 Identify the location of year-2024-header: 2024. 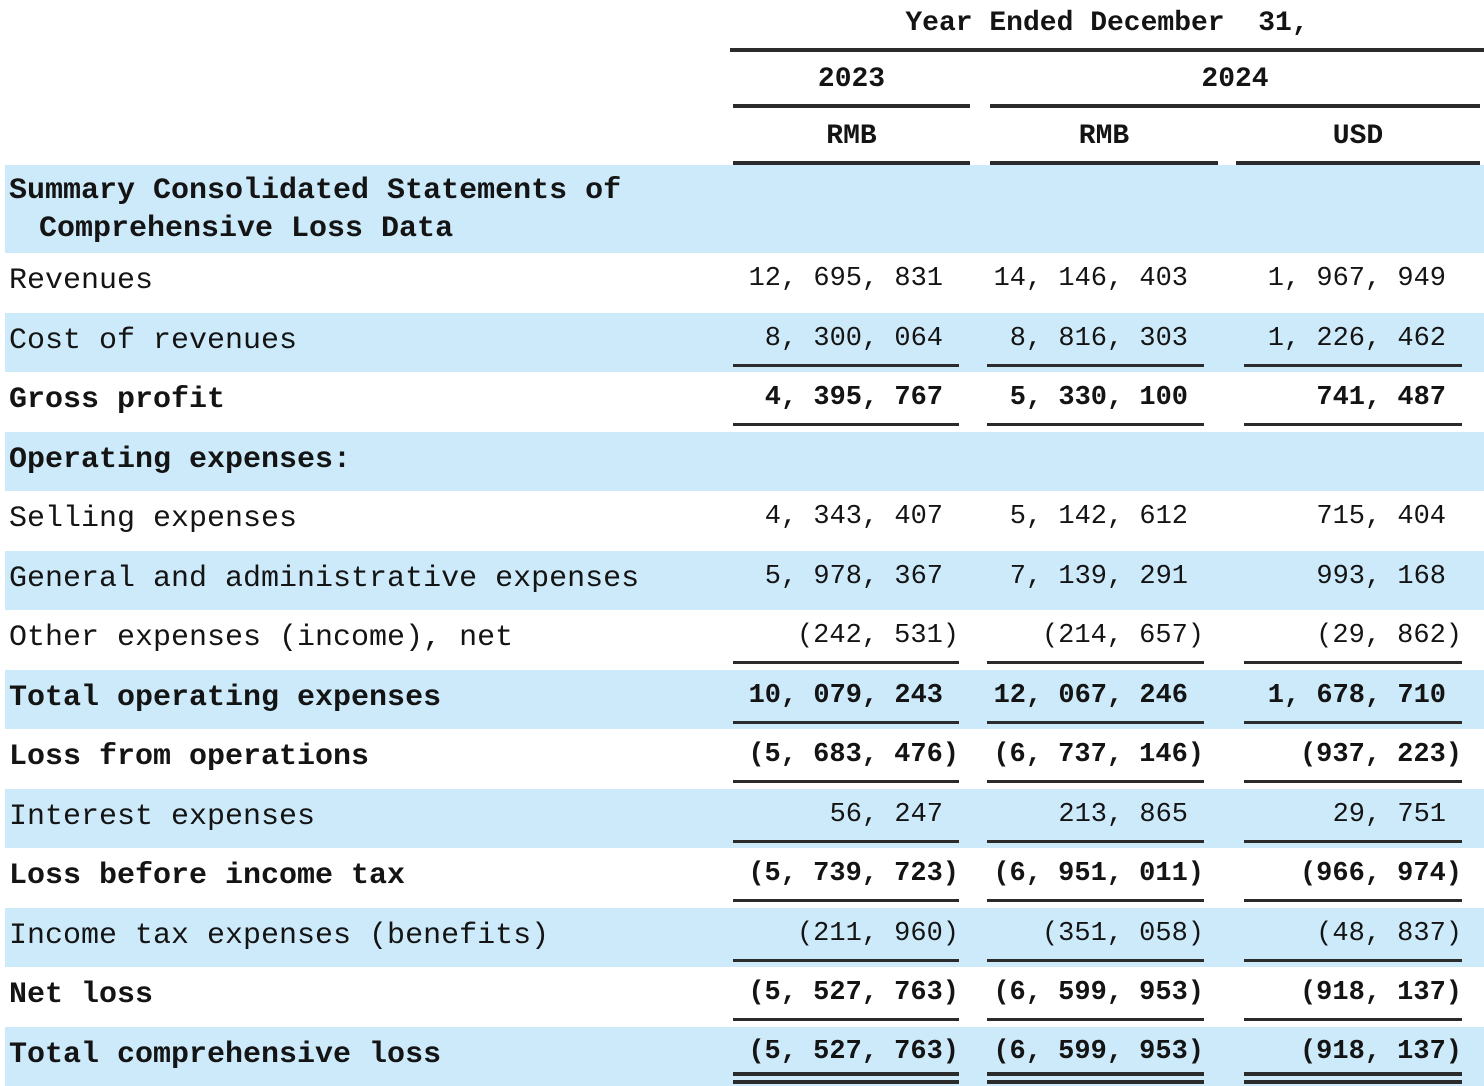
(1235, 83).